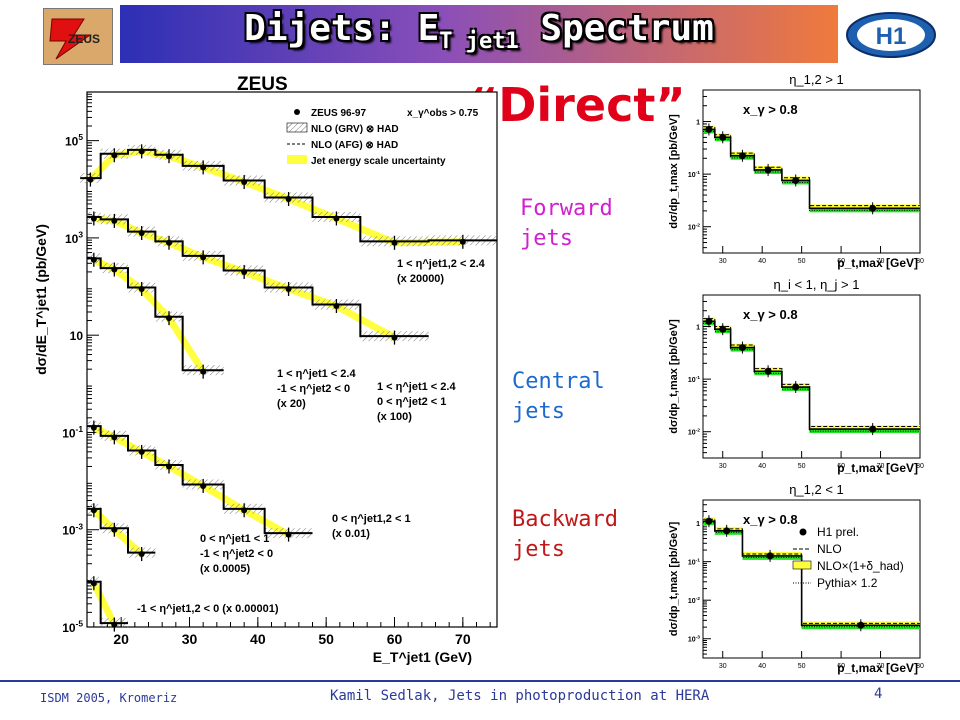 The height and width of the screenshot is (720, 960). What do you see at coordinates (811, 575) in the screenshot?
I see `h1-pythia` at bounding box center [811, 575].